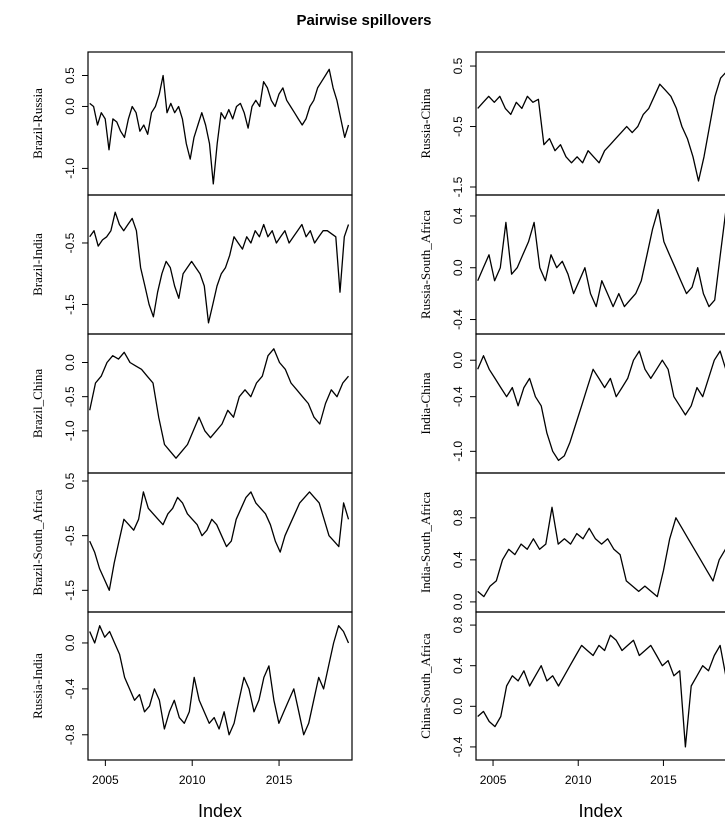 The image size is (725, 823). I want to click on y-axis-label: Russia-China, so click(425, 123).